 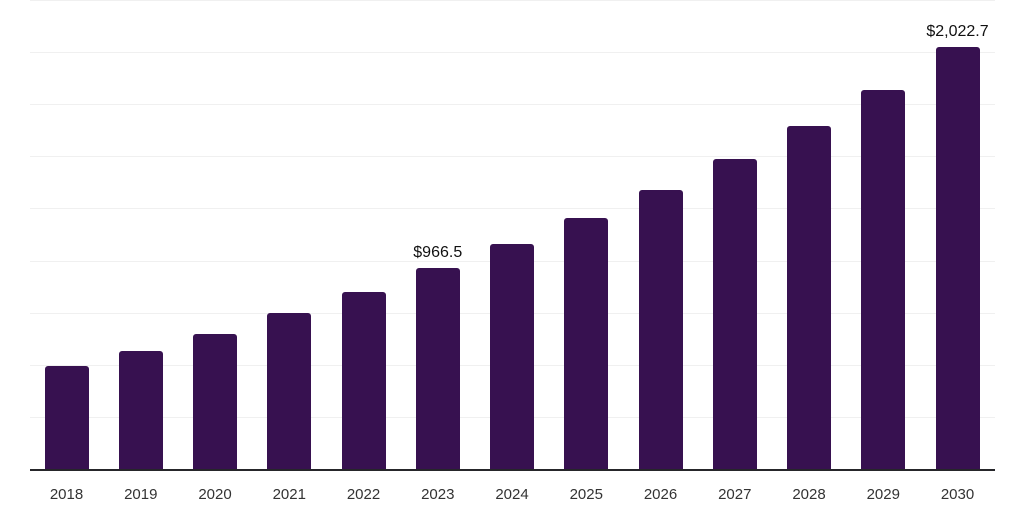 What do you see at coordinates (586, 494) in the screenshot?
I see `x-axis-label: 2025` at bounding box center [586, 494].